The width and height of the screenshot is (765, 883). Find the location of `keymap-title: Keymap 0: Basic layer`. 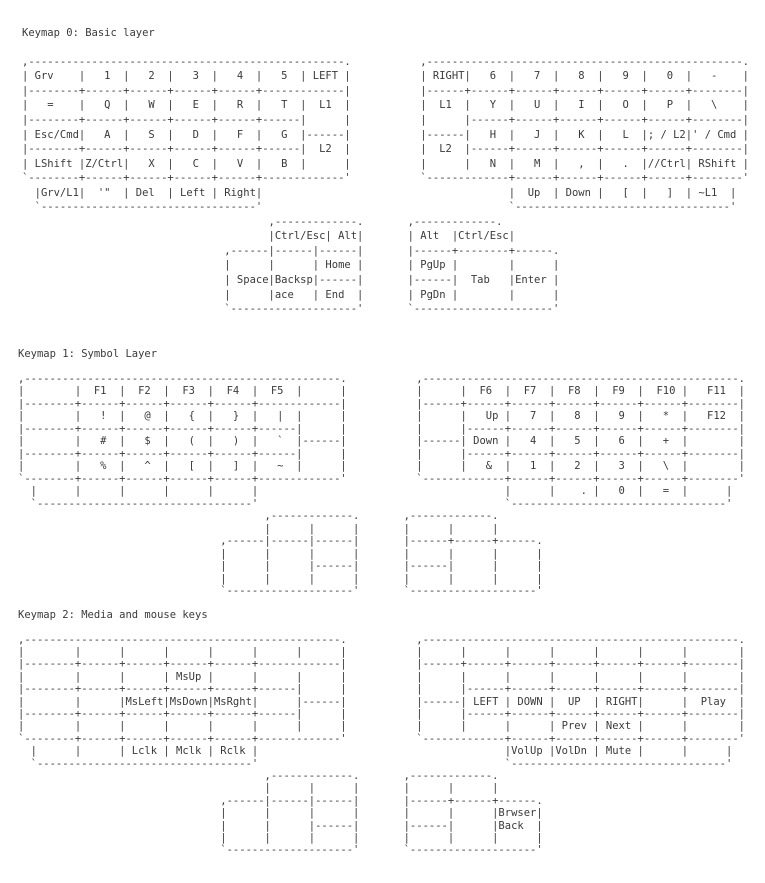

keymap-title: Keymap 0: Basic layer is located at coordinates (88, 32).